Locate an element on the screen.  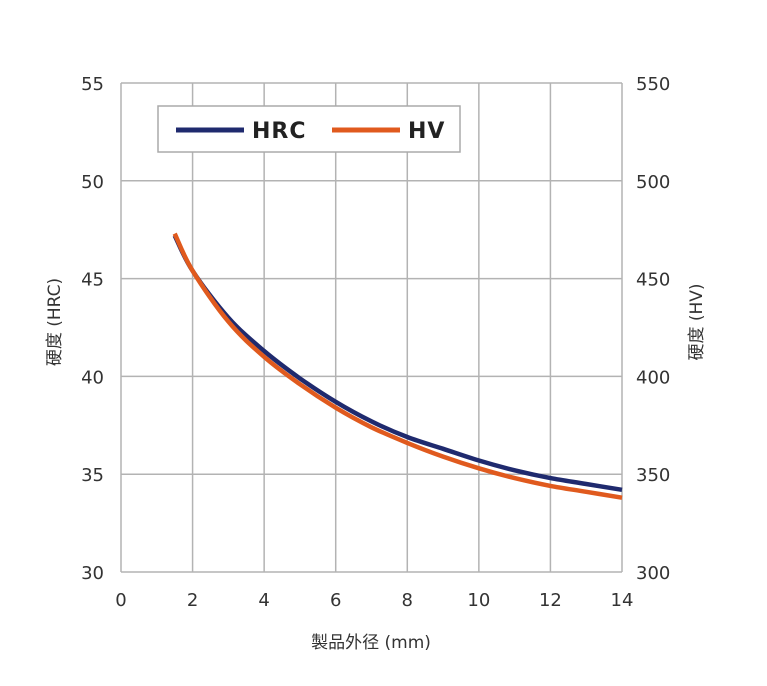
x-tick-label: 10 is located at coordinates (478, 600).